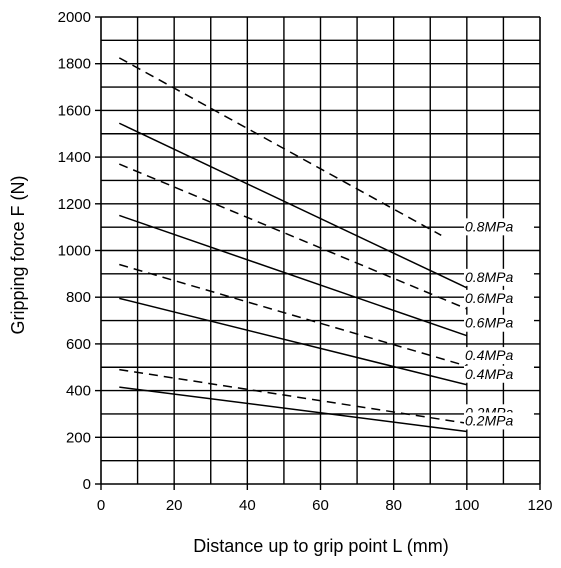  I want to click on x-tick-label: 120, so click(539, 505).